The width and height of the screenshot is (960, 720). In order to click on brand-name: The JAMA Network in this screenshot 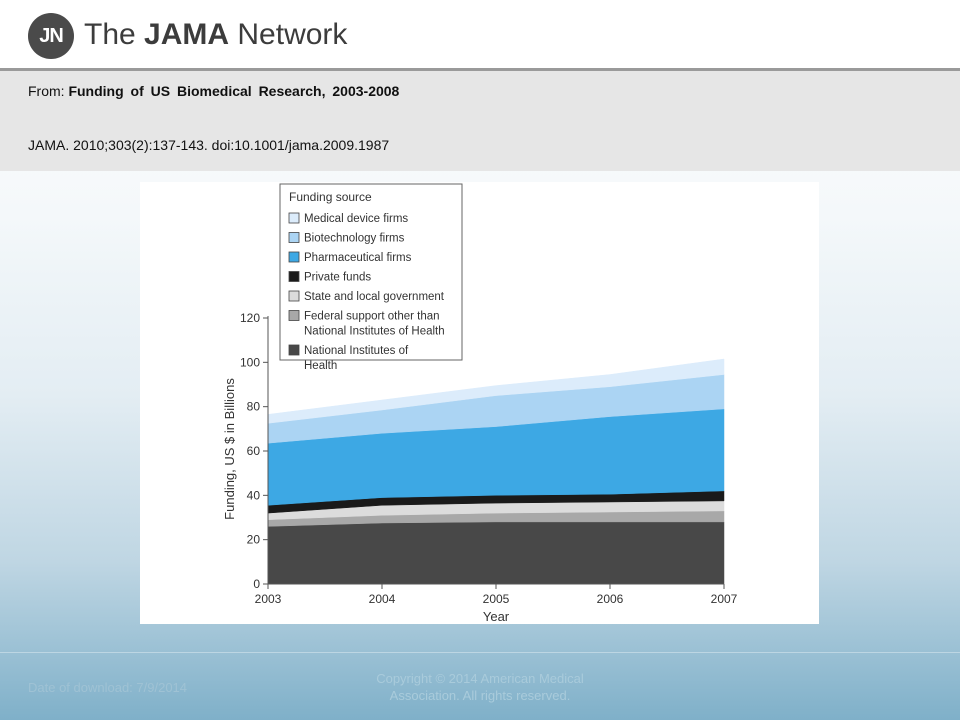, I will do `click(215, 35)`.